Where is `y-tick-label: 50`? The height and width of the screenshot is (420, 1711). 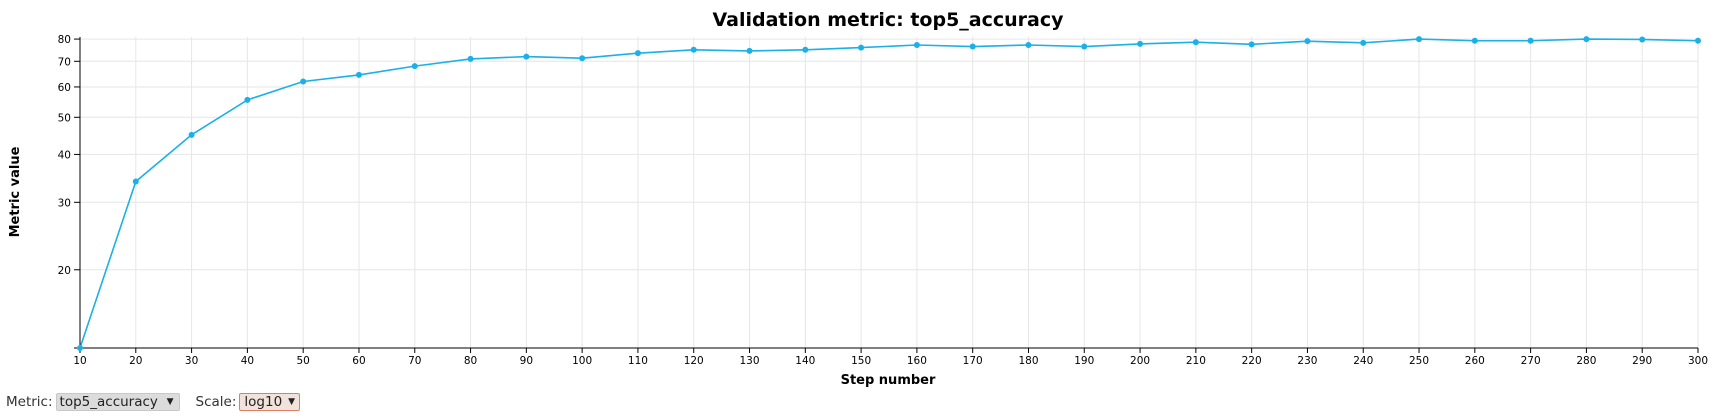
y-tick-label: 50 is located at coordinates (64, 118).